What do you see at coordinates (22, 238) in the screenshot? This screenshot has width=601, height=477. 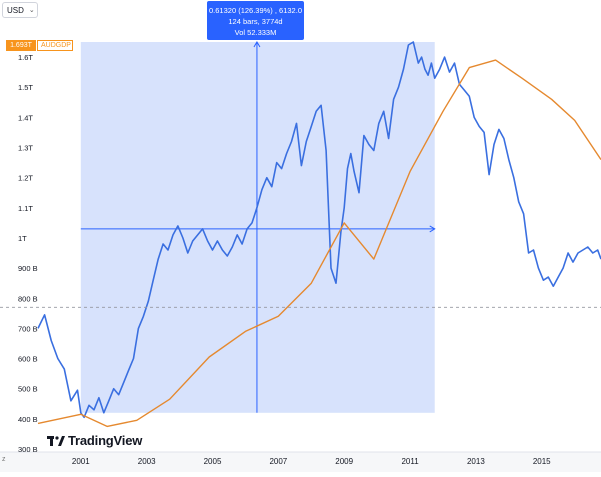 I see `y-tick-label: 1T` at bounding box center [22, 238].